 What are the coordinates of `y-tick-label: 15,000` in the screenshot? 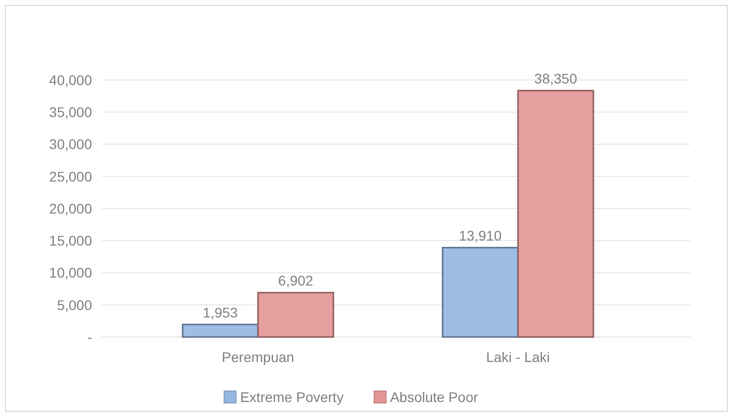 It's located at (70, 240).